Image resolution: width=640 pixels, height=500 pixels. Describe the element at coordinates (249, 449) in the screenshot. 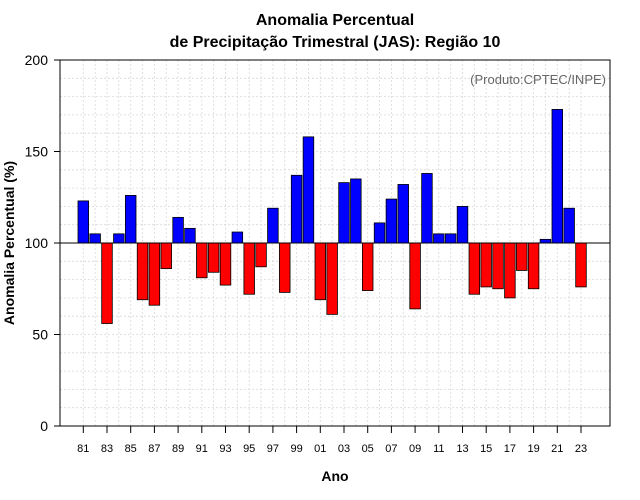

I see `x-tick-label: 95` at that location.